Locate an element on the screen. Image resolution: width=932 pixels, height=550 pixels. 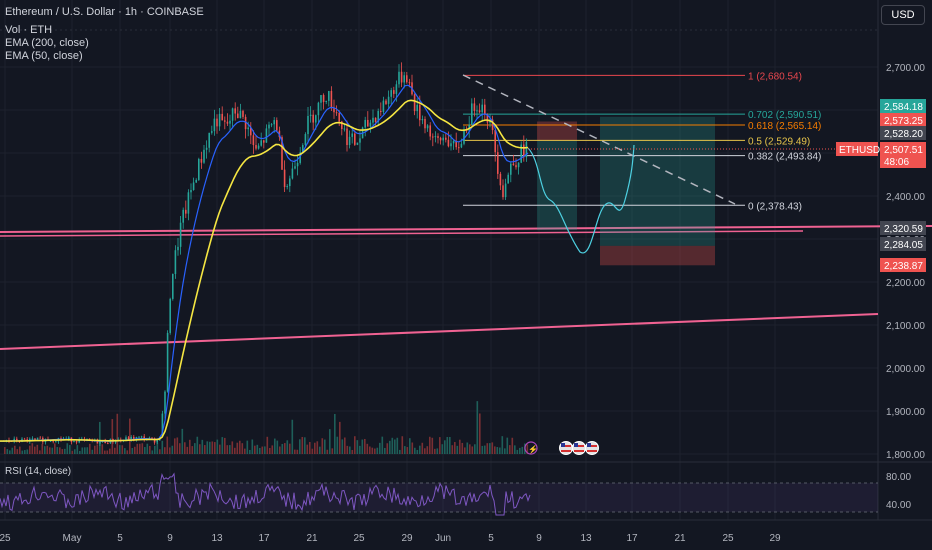
time-tick-label: 5 is located at coordinates (491, 538).